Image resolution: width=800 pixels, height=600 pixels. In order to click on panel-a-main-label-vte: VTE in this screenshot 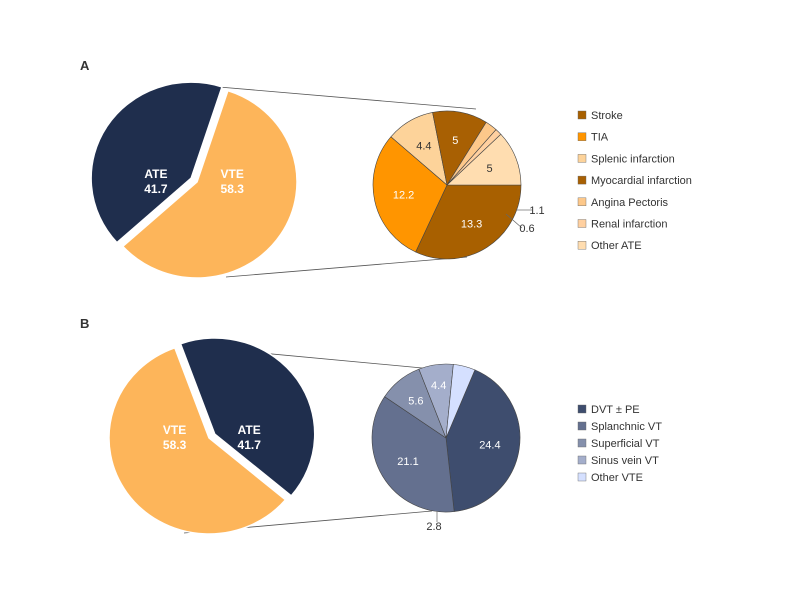, I will do `click(232, 174)`.